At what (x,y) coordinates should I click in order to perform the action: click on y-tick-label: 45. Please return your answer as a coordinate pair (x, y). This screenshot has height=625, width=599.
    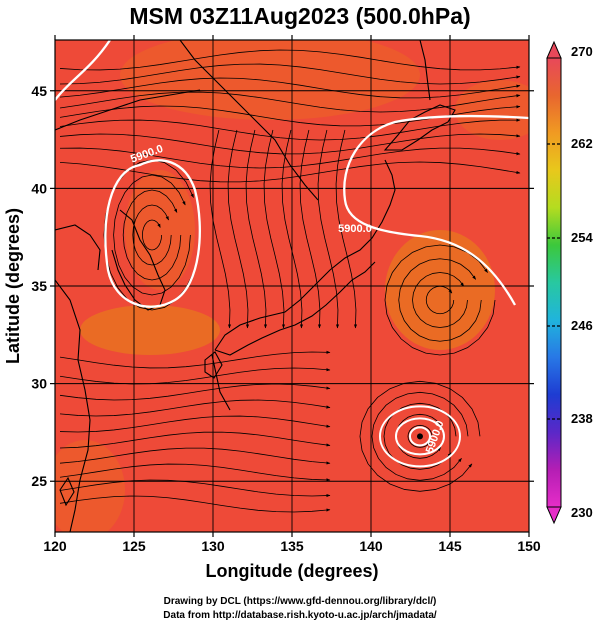
    Looking at the image, I should click on (39, 91).